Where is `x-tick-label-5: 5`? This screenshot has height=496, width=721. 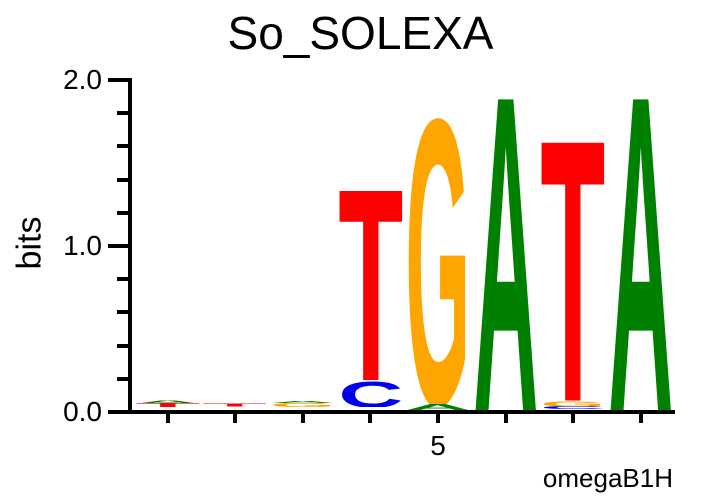 x-tick-label-5: 5 is located at coordinates (438, 445).